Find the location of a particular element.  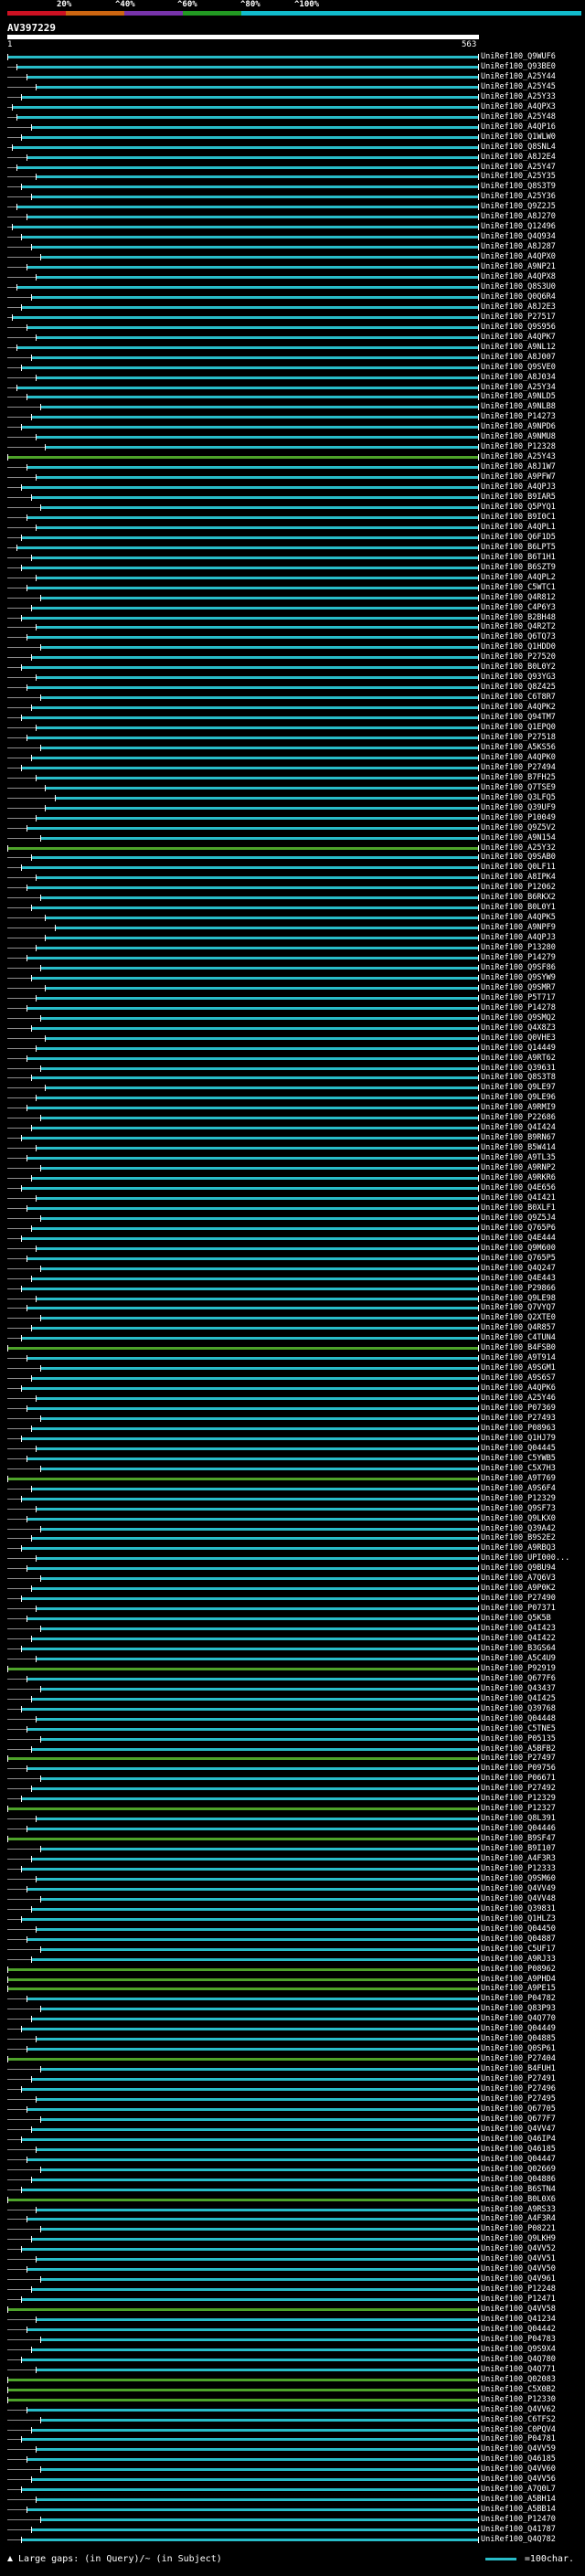

hit-label: UniRef100_Q4I425 is located at coordinates (518, 1698).